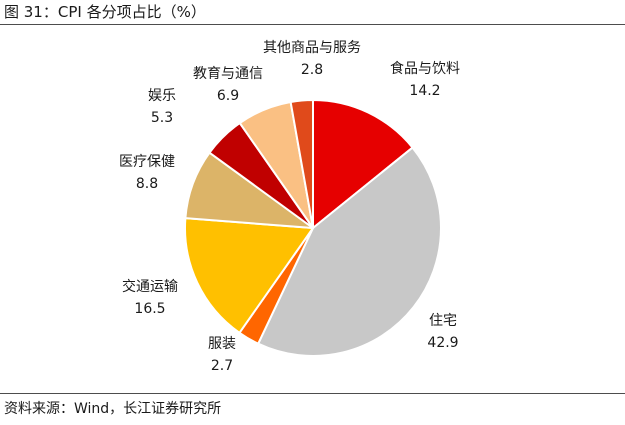 The image size is (625, 425). What do you see at coordinates (222, 344) in the screenshot?
I see `slice-name-label: 服装` at bounding box center [222, 344].